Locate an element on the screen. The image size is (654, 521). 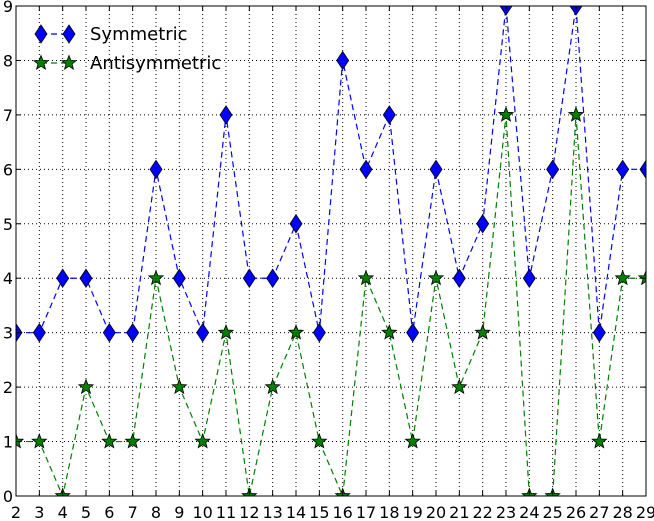
x-tick-label: 29 is located at coordinates (645, 512).